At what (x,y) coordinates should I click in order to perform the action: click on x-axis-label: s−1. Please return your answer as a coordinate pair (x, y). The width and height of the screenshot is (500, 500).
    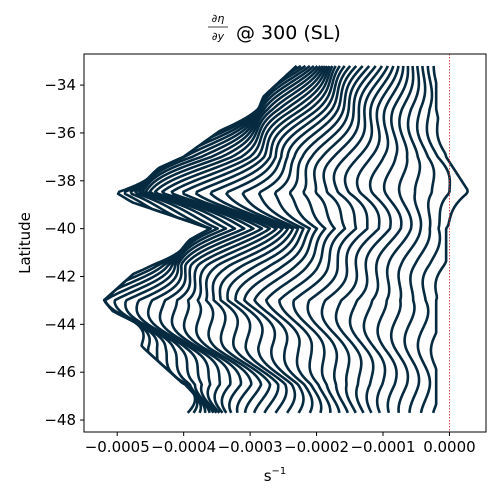
    Looking at the image, I should click on (275, 475).